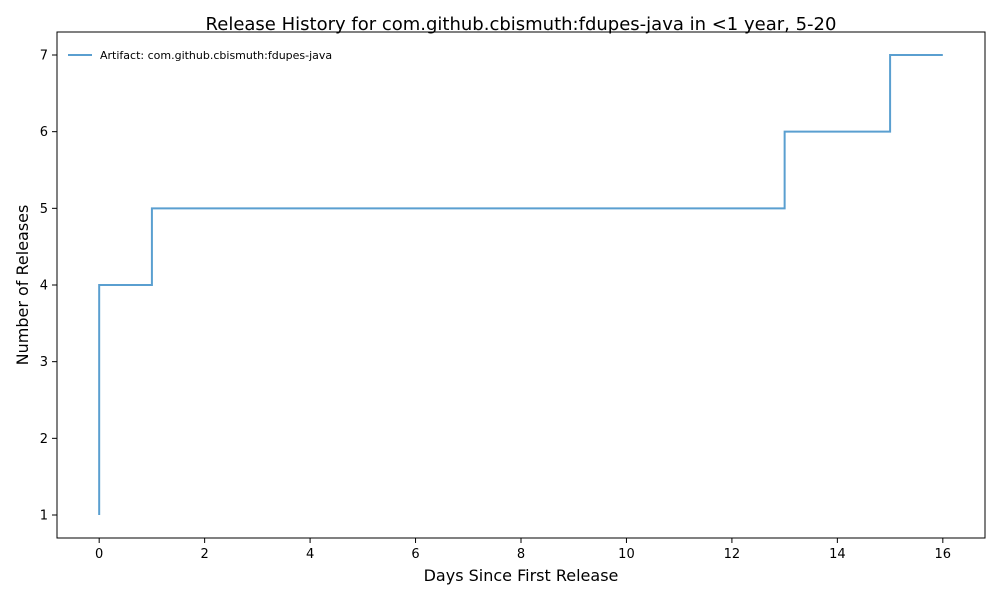  What do you see at coordinates (415, 554) in the screenshot?
I see `x-tick-label: 6` at bounding box center [415, 554].